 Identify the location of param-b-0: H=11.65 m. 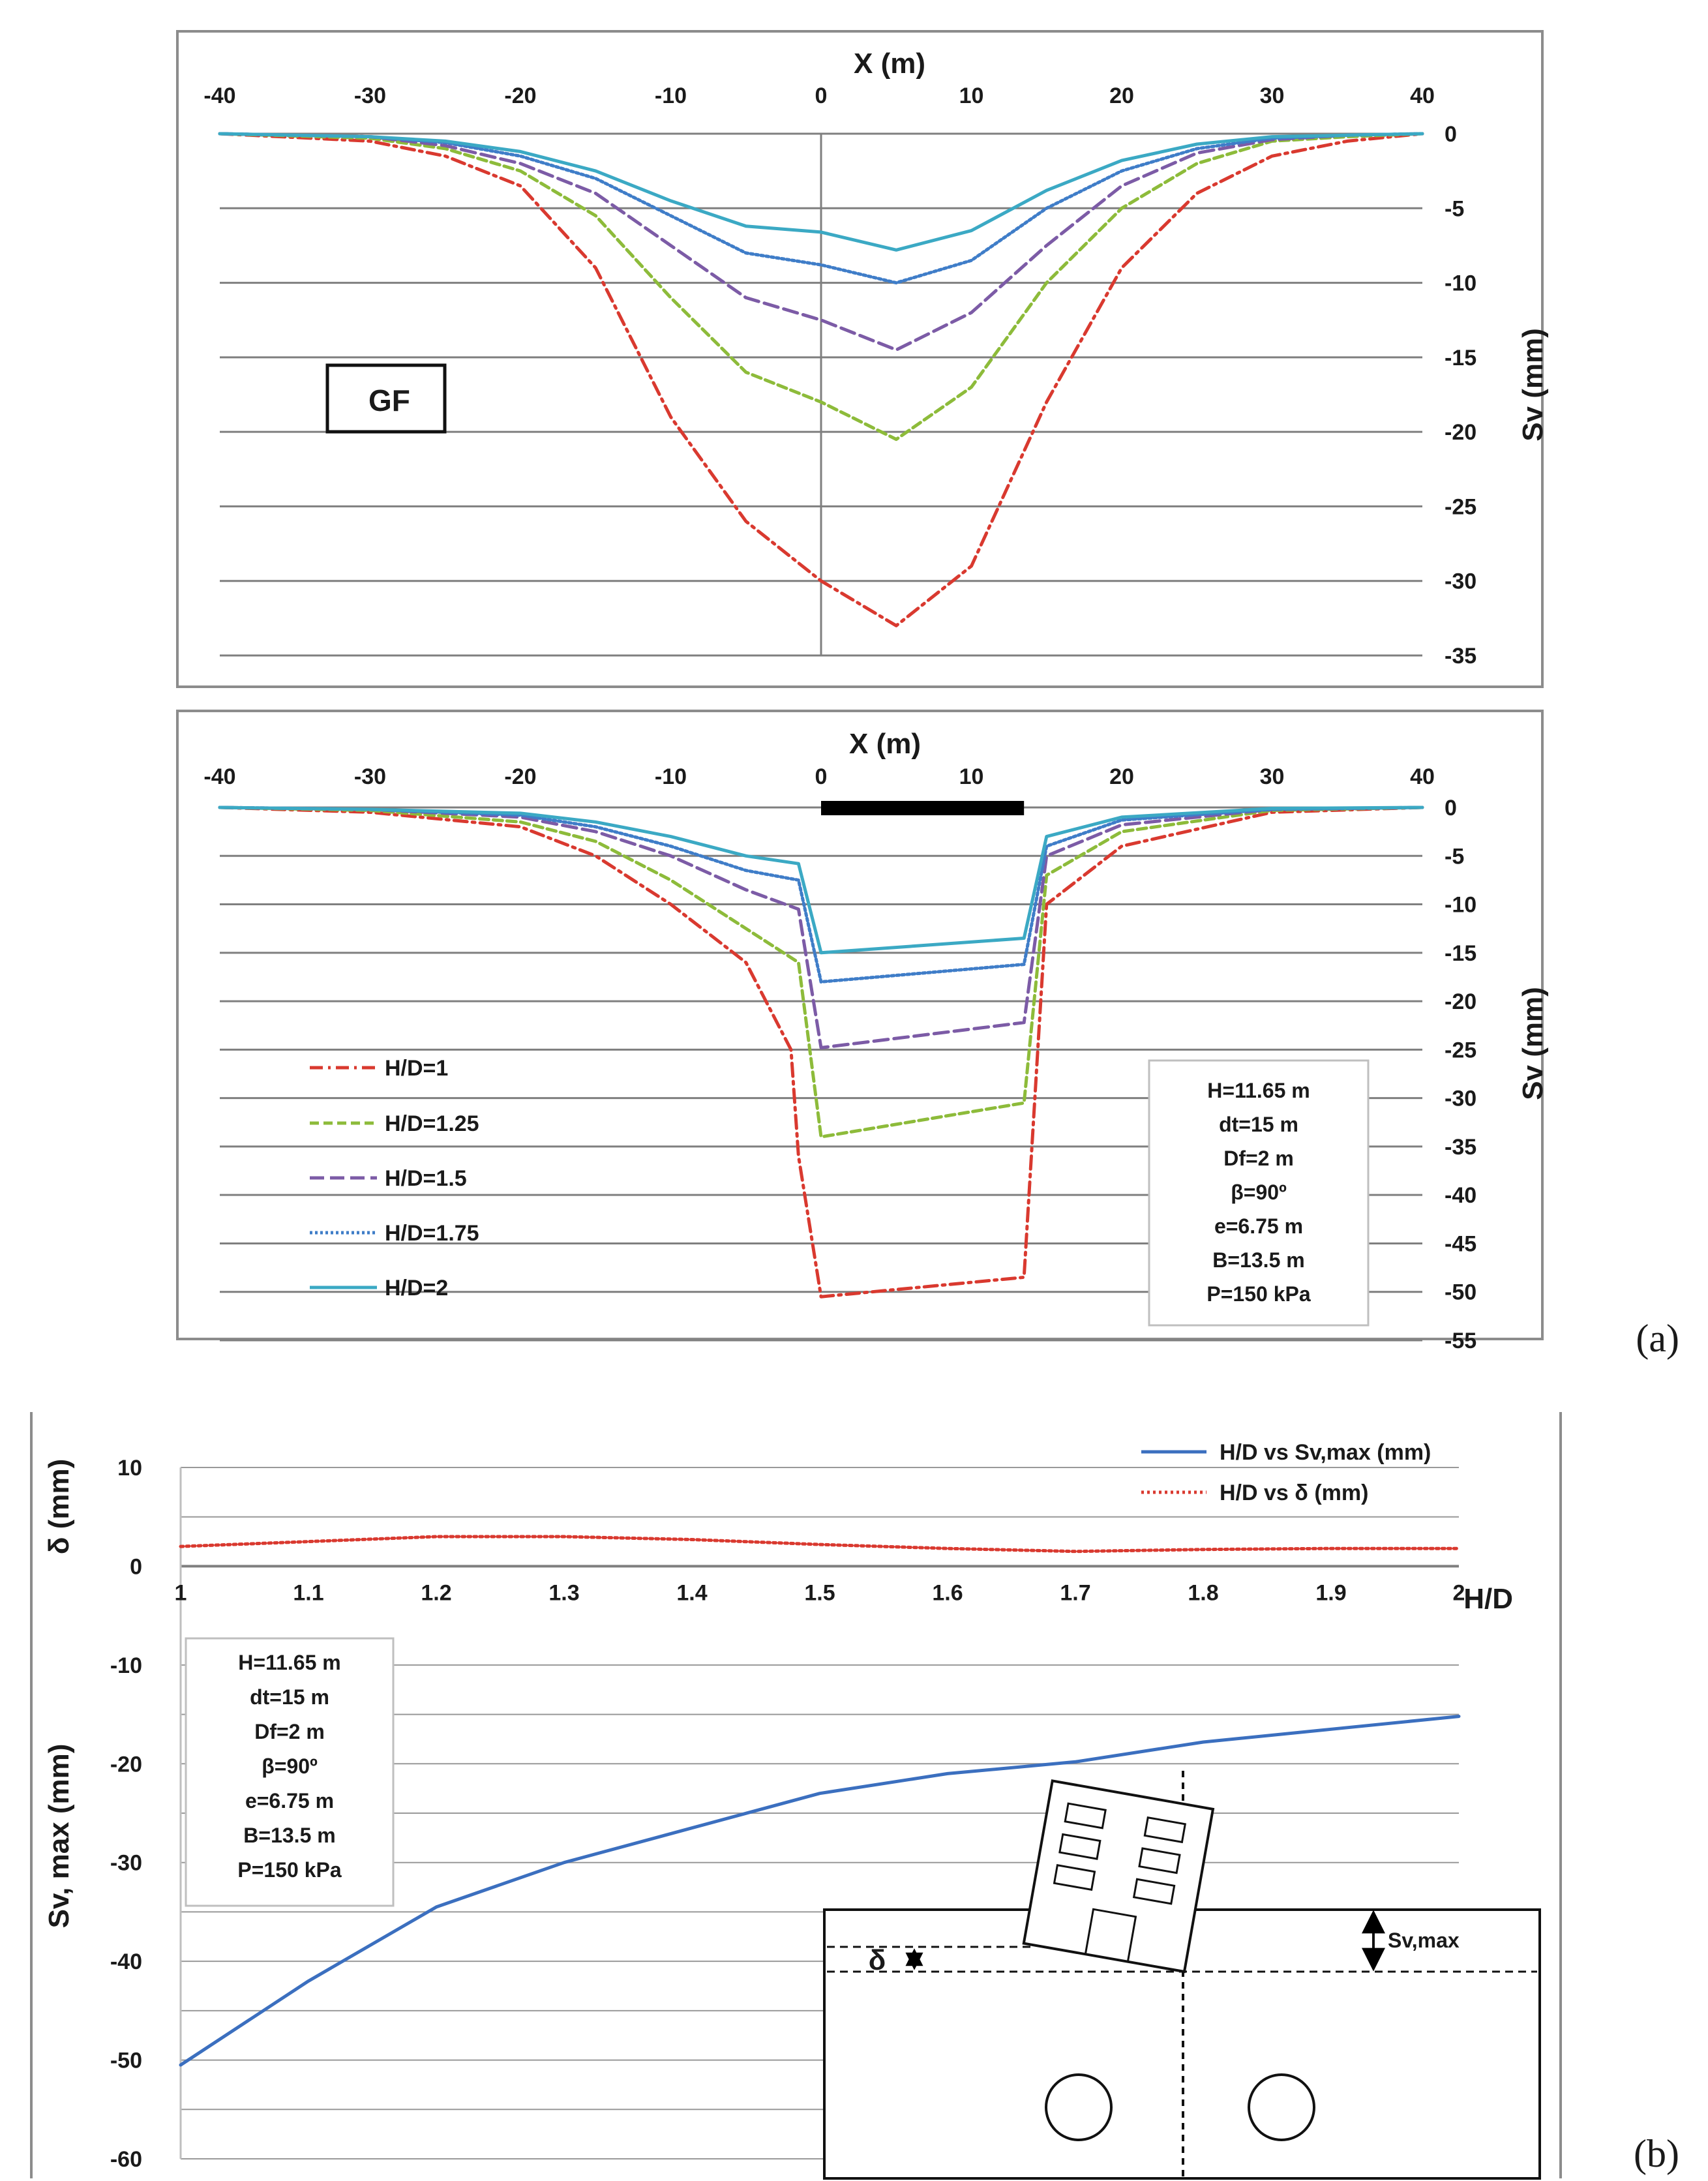
(289, 1662).